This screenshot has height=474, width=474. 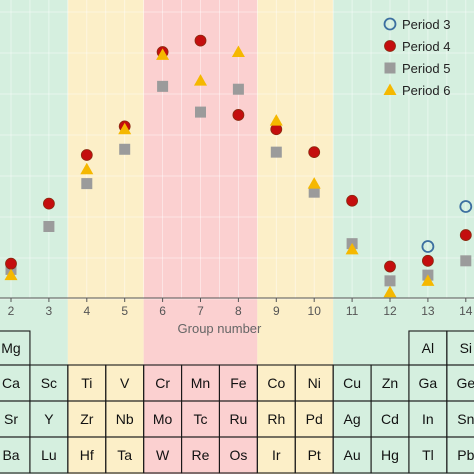 I want to click on x-tick-label: 5, so click(x=124, y=311).